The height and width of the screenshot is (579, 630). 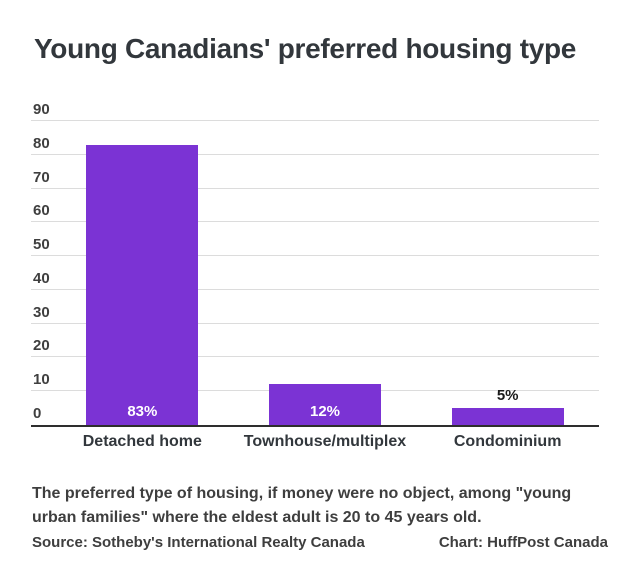 What do you see at coordinates (142, 284) in the screenshot?
I see `bar-detached-home: 83%` at bounding box center [142, 284].